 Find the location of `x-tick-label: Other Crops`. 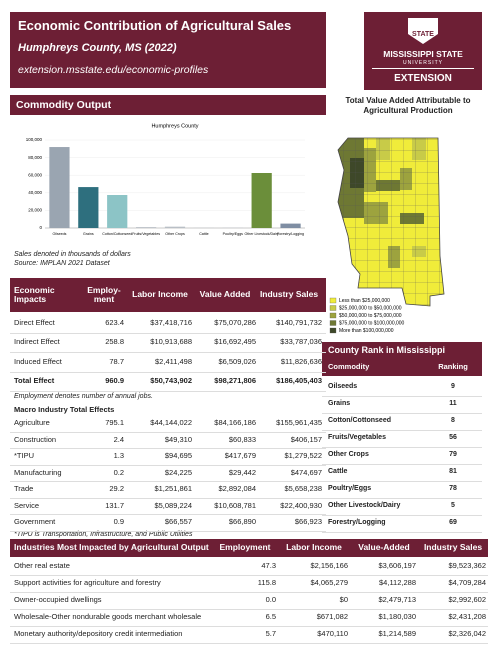

x-tick-label: Other Crops is located at coordinates (175, 234).